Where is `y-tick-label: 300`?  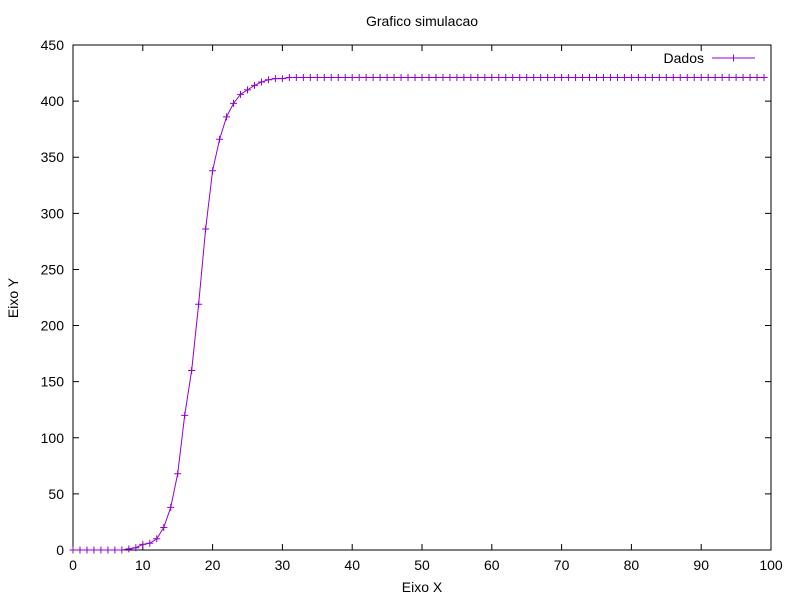 y-tick-label: 300 is located at coordinates (53, 213).